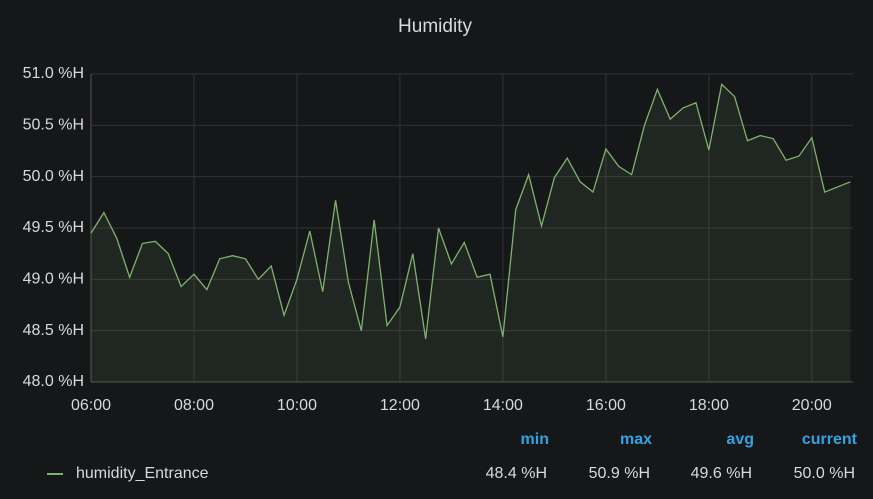  Describe the element at coordinates (435, 26) in the screenshot. I see `chart-title: Humidity` at that location.